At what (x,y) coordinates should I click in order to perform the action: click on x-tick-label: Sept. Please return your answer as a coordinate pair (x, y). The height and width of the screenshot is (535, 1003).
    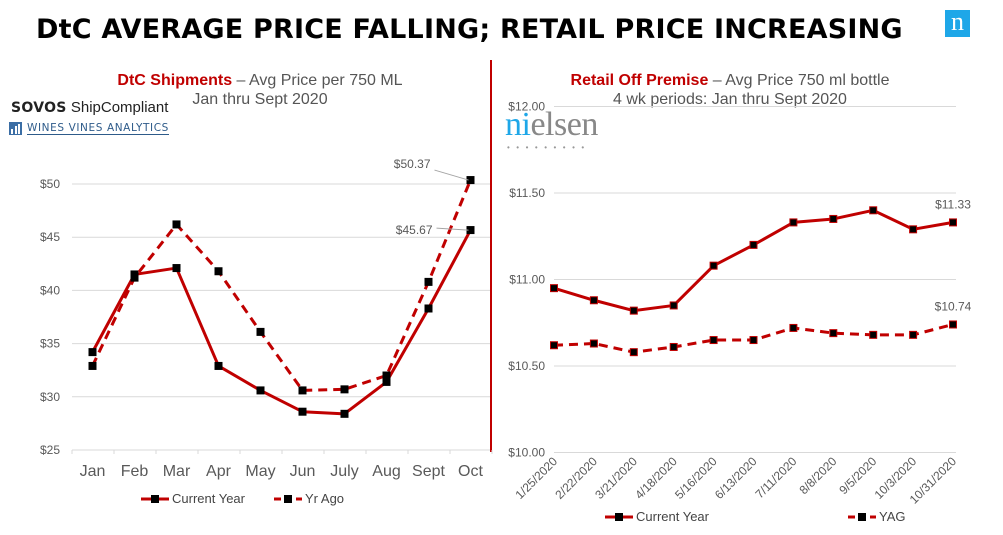
    Looking at the image, I should click on (428, 471).